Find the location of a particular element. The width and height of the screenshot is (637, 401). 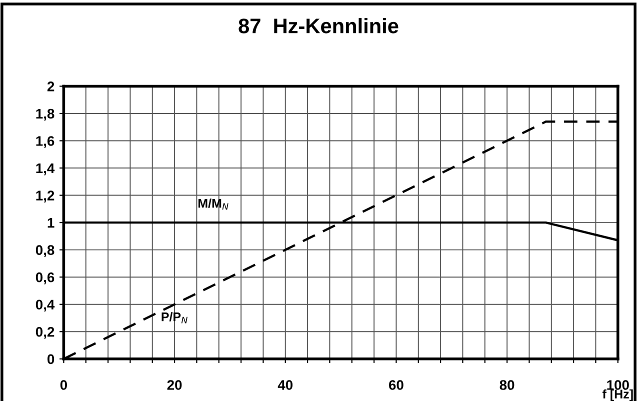

y-tick-label: 0,2 is located at coordinates (45, 332).